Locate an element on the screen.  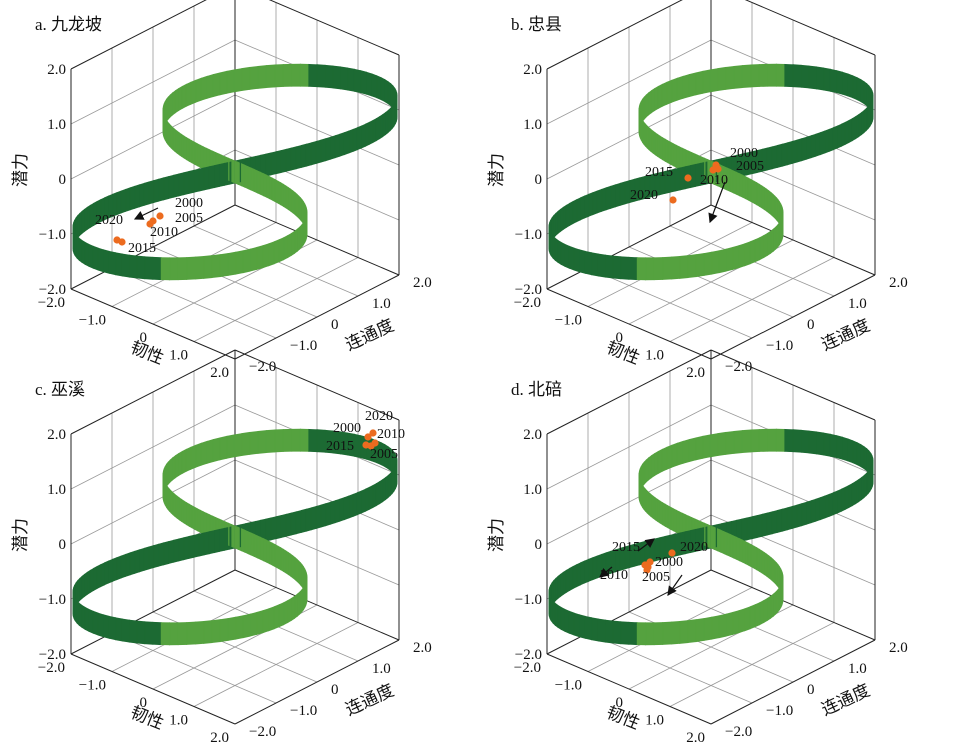
x-tick-label: 2.0 is located at coordinates (695, 373).